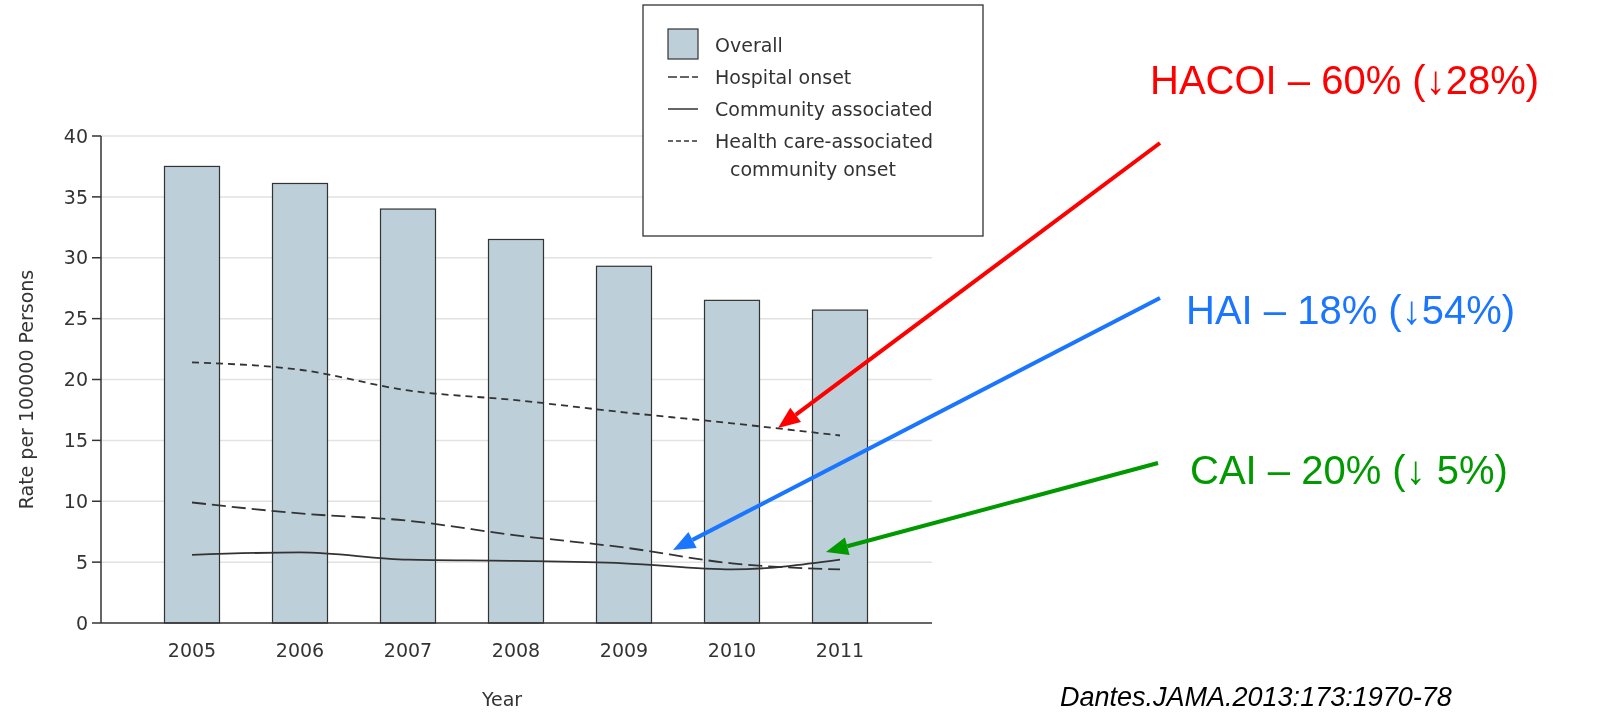  What do you see at coordinates (75, 318) in the screenshot?
I see `y-tick-label: 25` at bounding box center [75, 318].